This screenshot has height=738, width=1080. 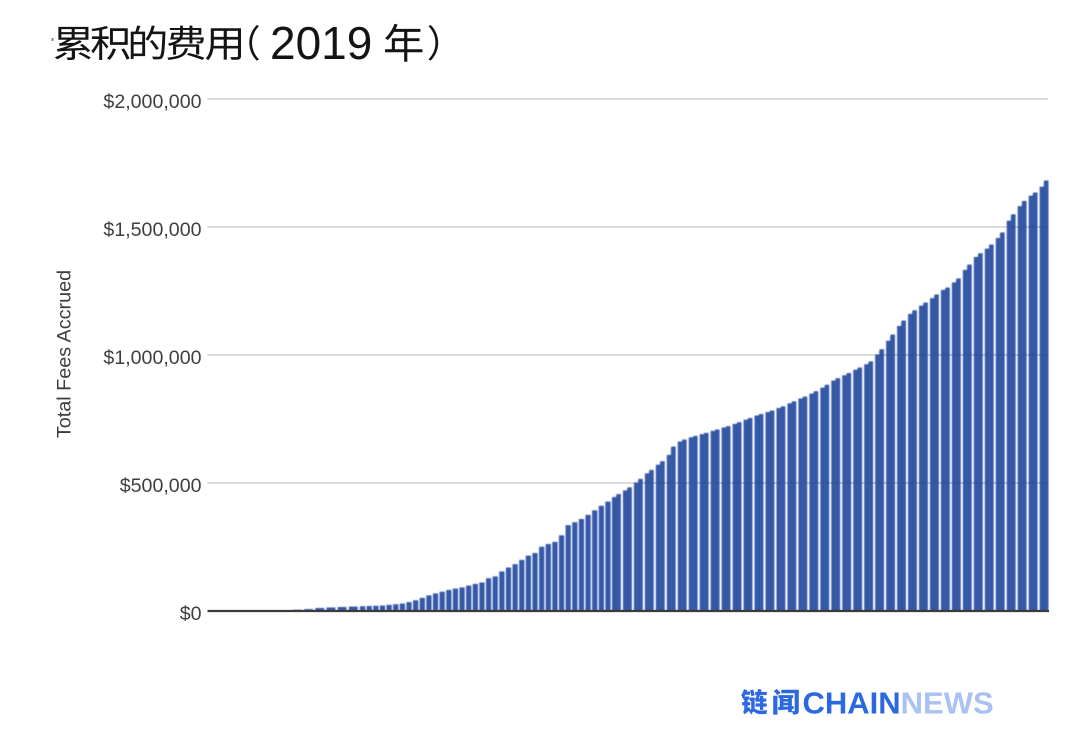 I want to click on svg-text: $1,500,000, so click(x=152, y=230).